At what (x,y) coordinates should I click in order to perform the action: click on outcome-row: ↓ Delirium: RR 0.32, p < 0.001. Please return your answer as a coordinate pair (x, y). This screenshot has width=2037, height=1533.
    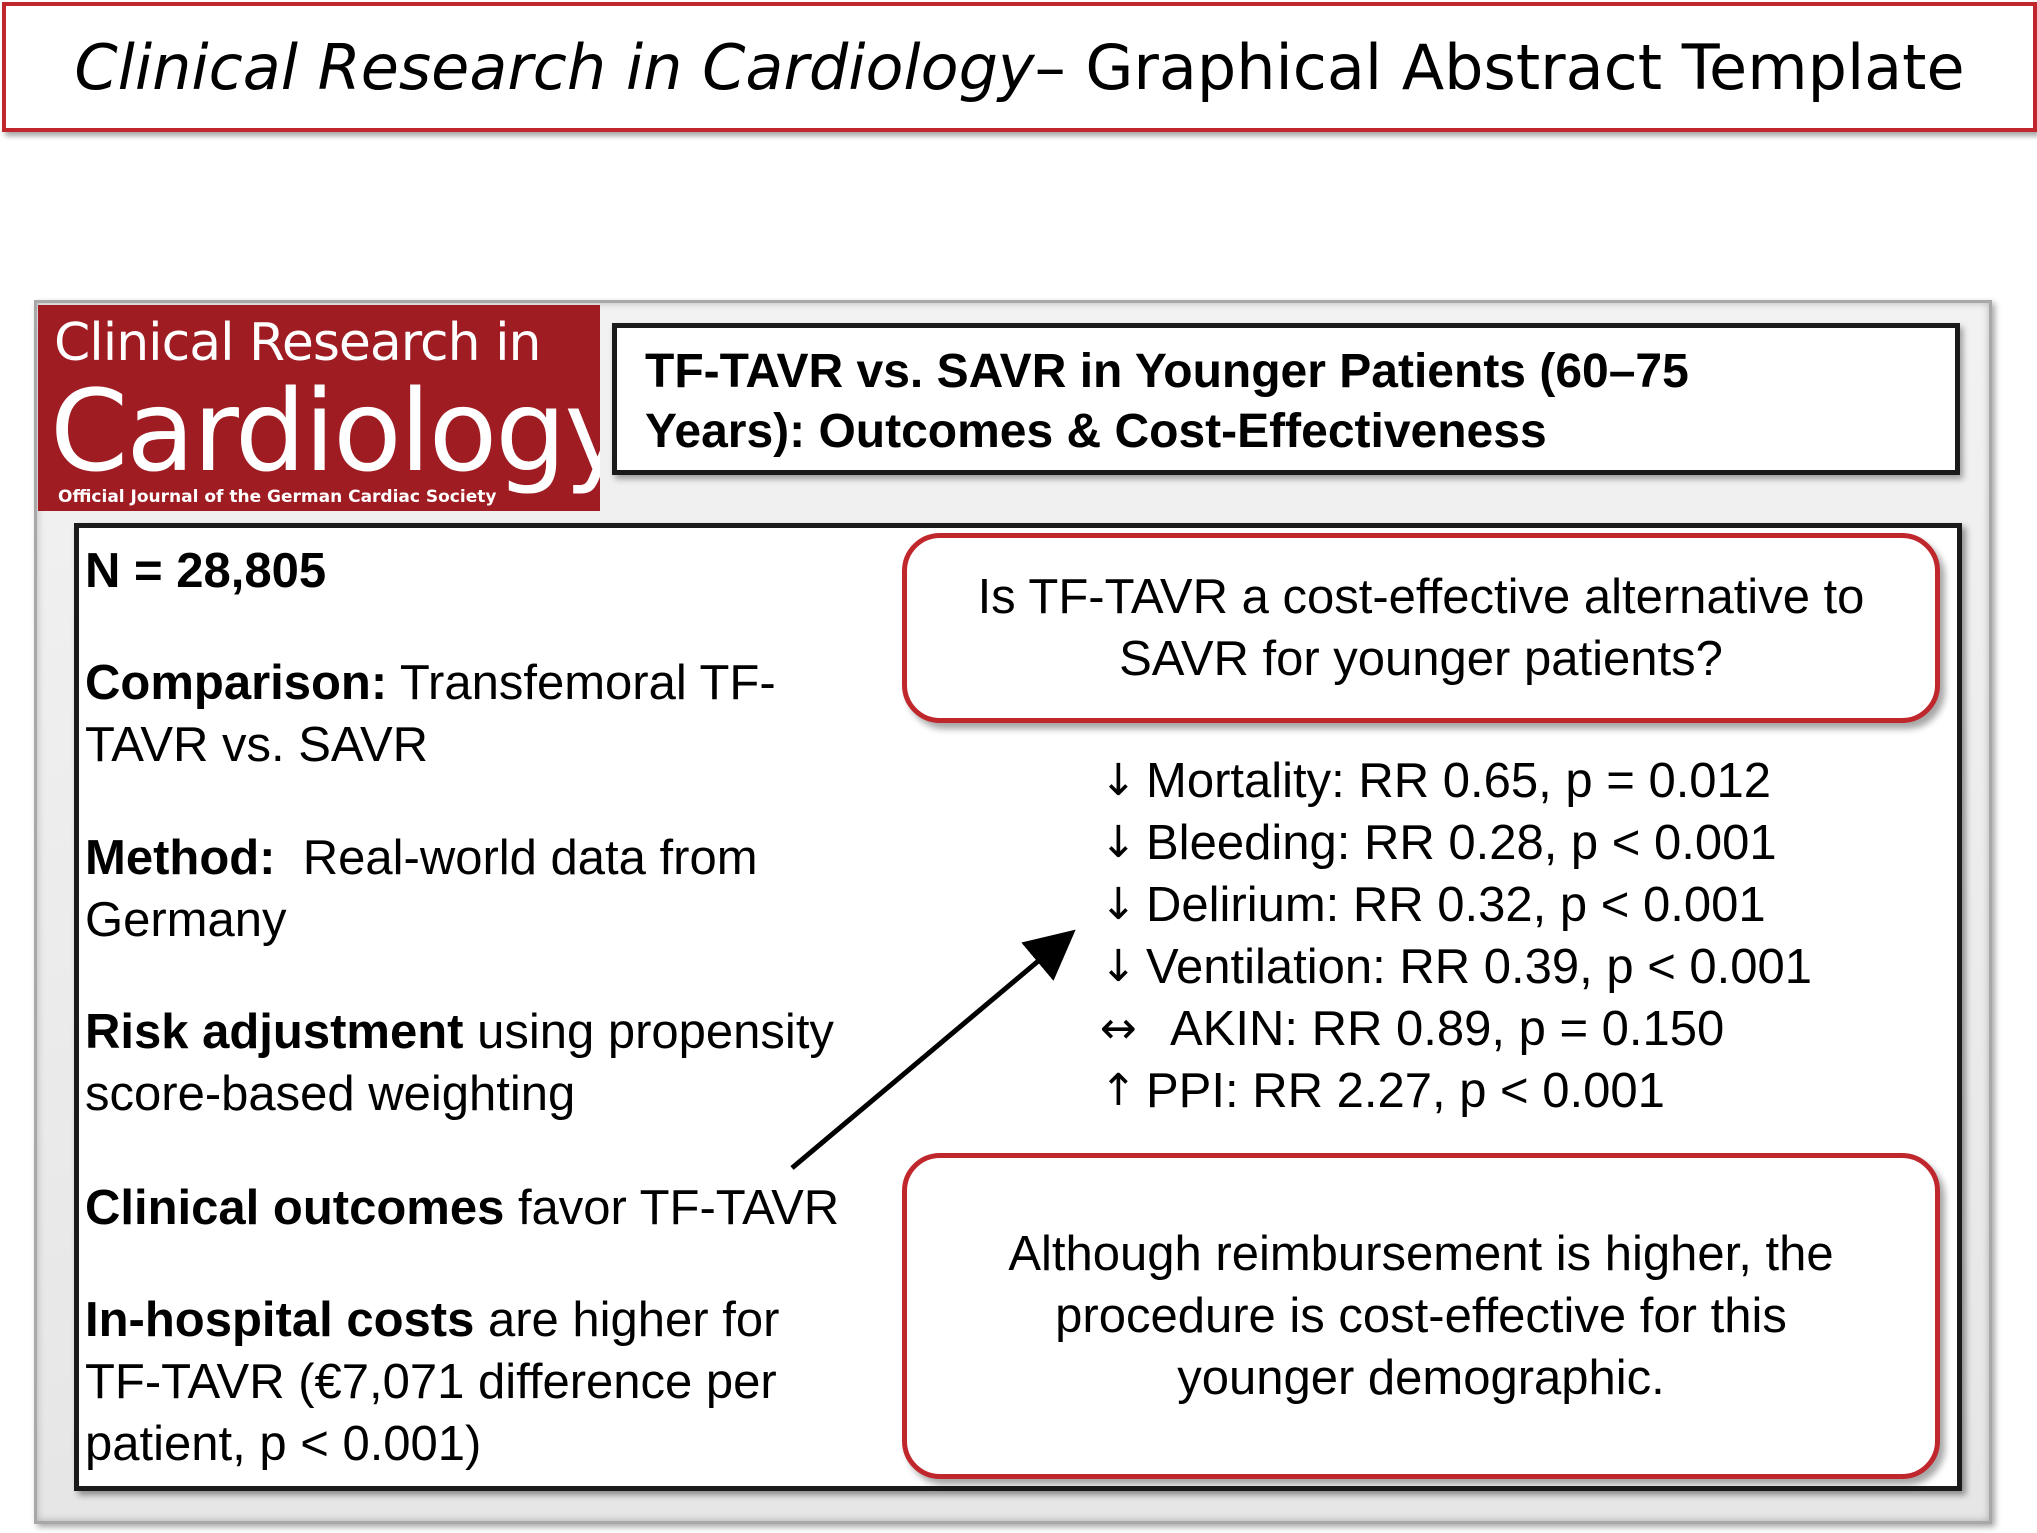
    Looking at the image, I should click on (1456, 905).